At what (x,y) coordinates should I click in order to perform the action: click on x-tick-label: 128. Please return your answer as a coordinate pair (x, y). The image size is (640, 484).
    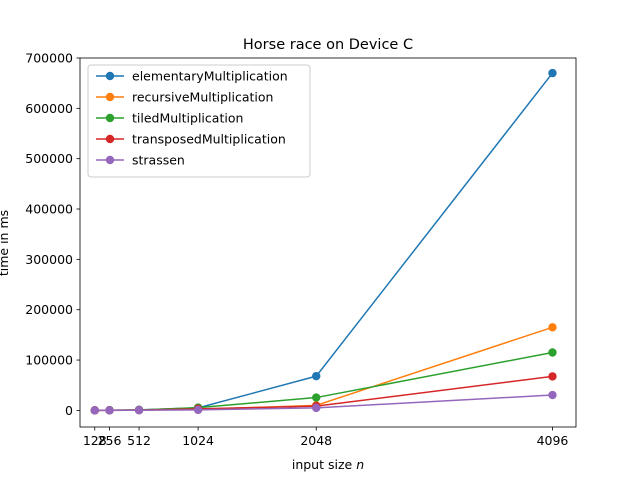
    Looking at the image, I should click on (95, 440).